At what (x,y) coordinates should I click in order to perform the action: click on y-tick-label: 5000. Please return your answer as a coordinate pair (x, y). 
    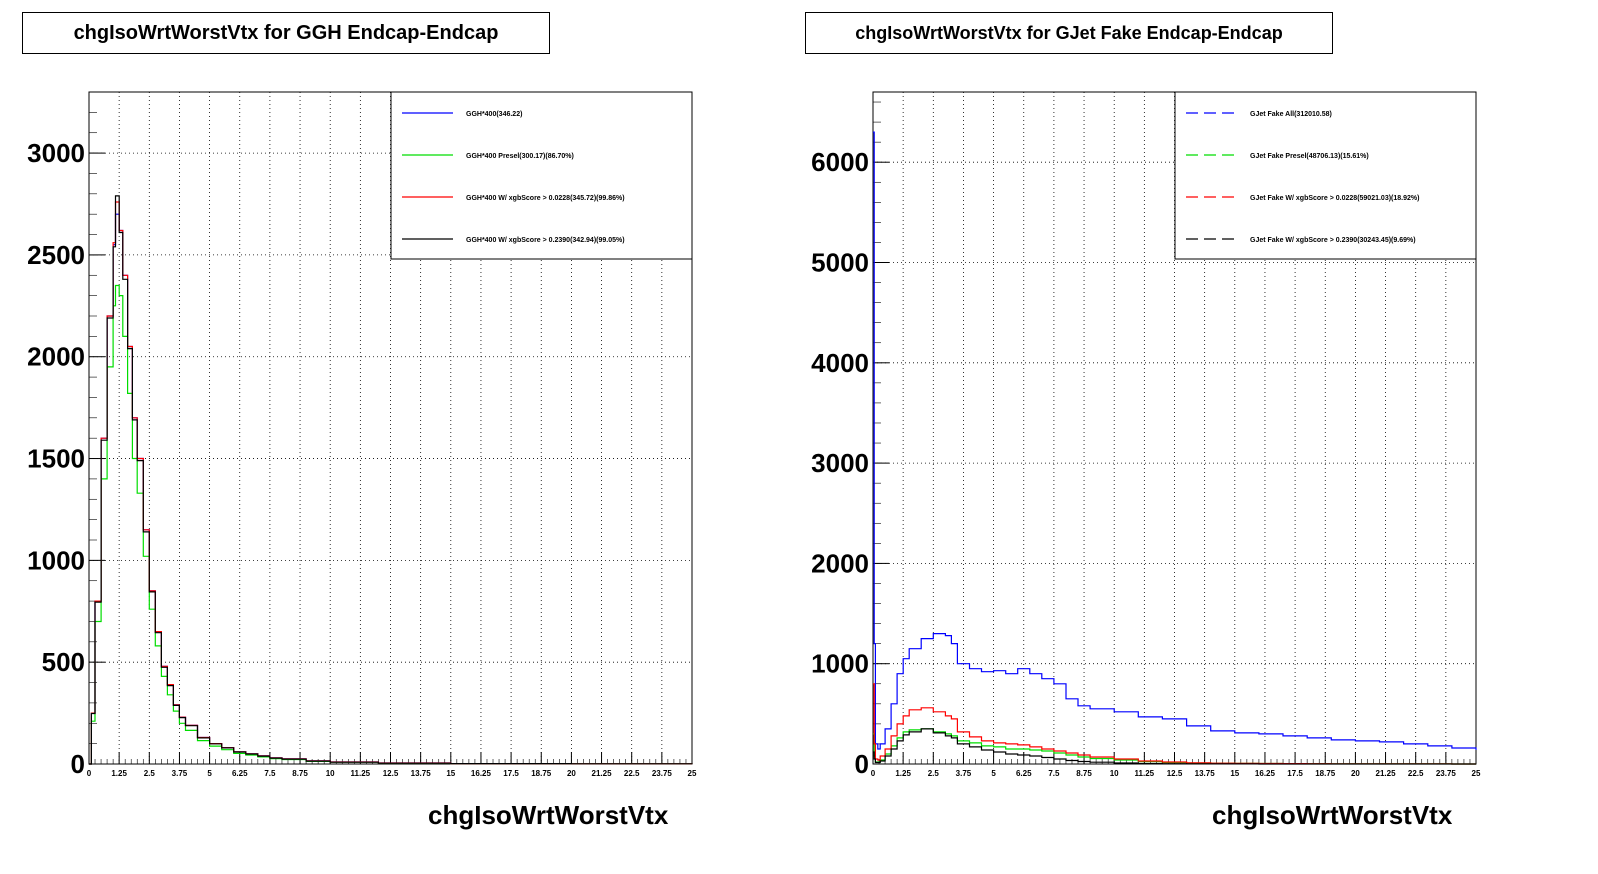
    Looking at the image, I should click on (840, 263).